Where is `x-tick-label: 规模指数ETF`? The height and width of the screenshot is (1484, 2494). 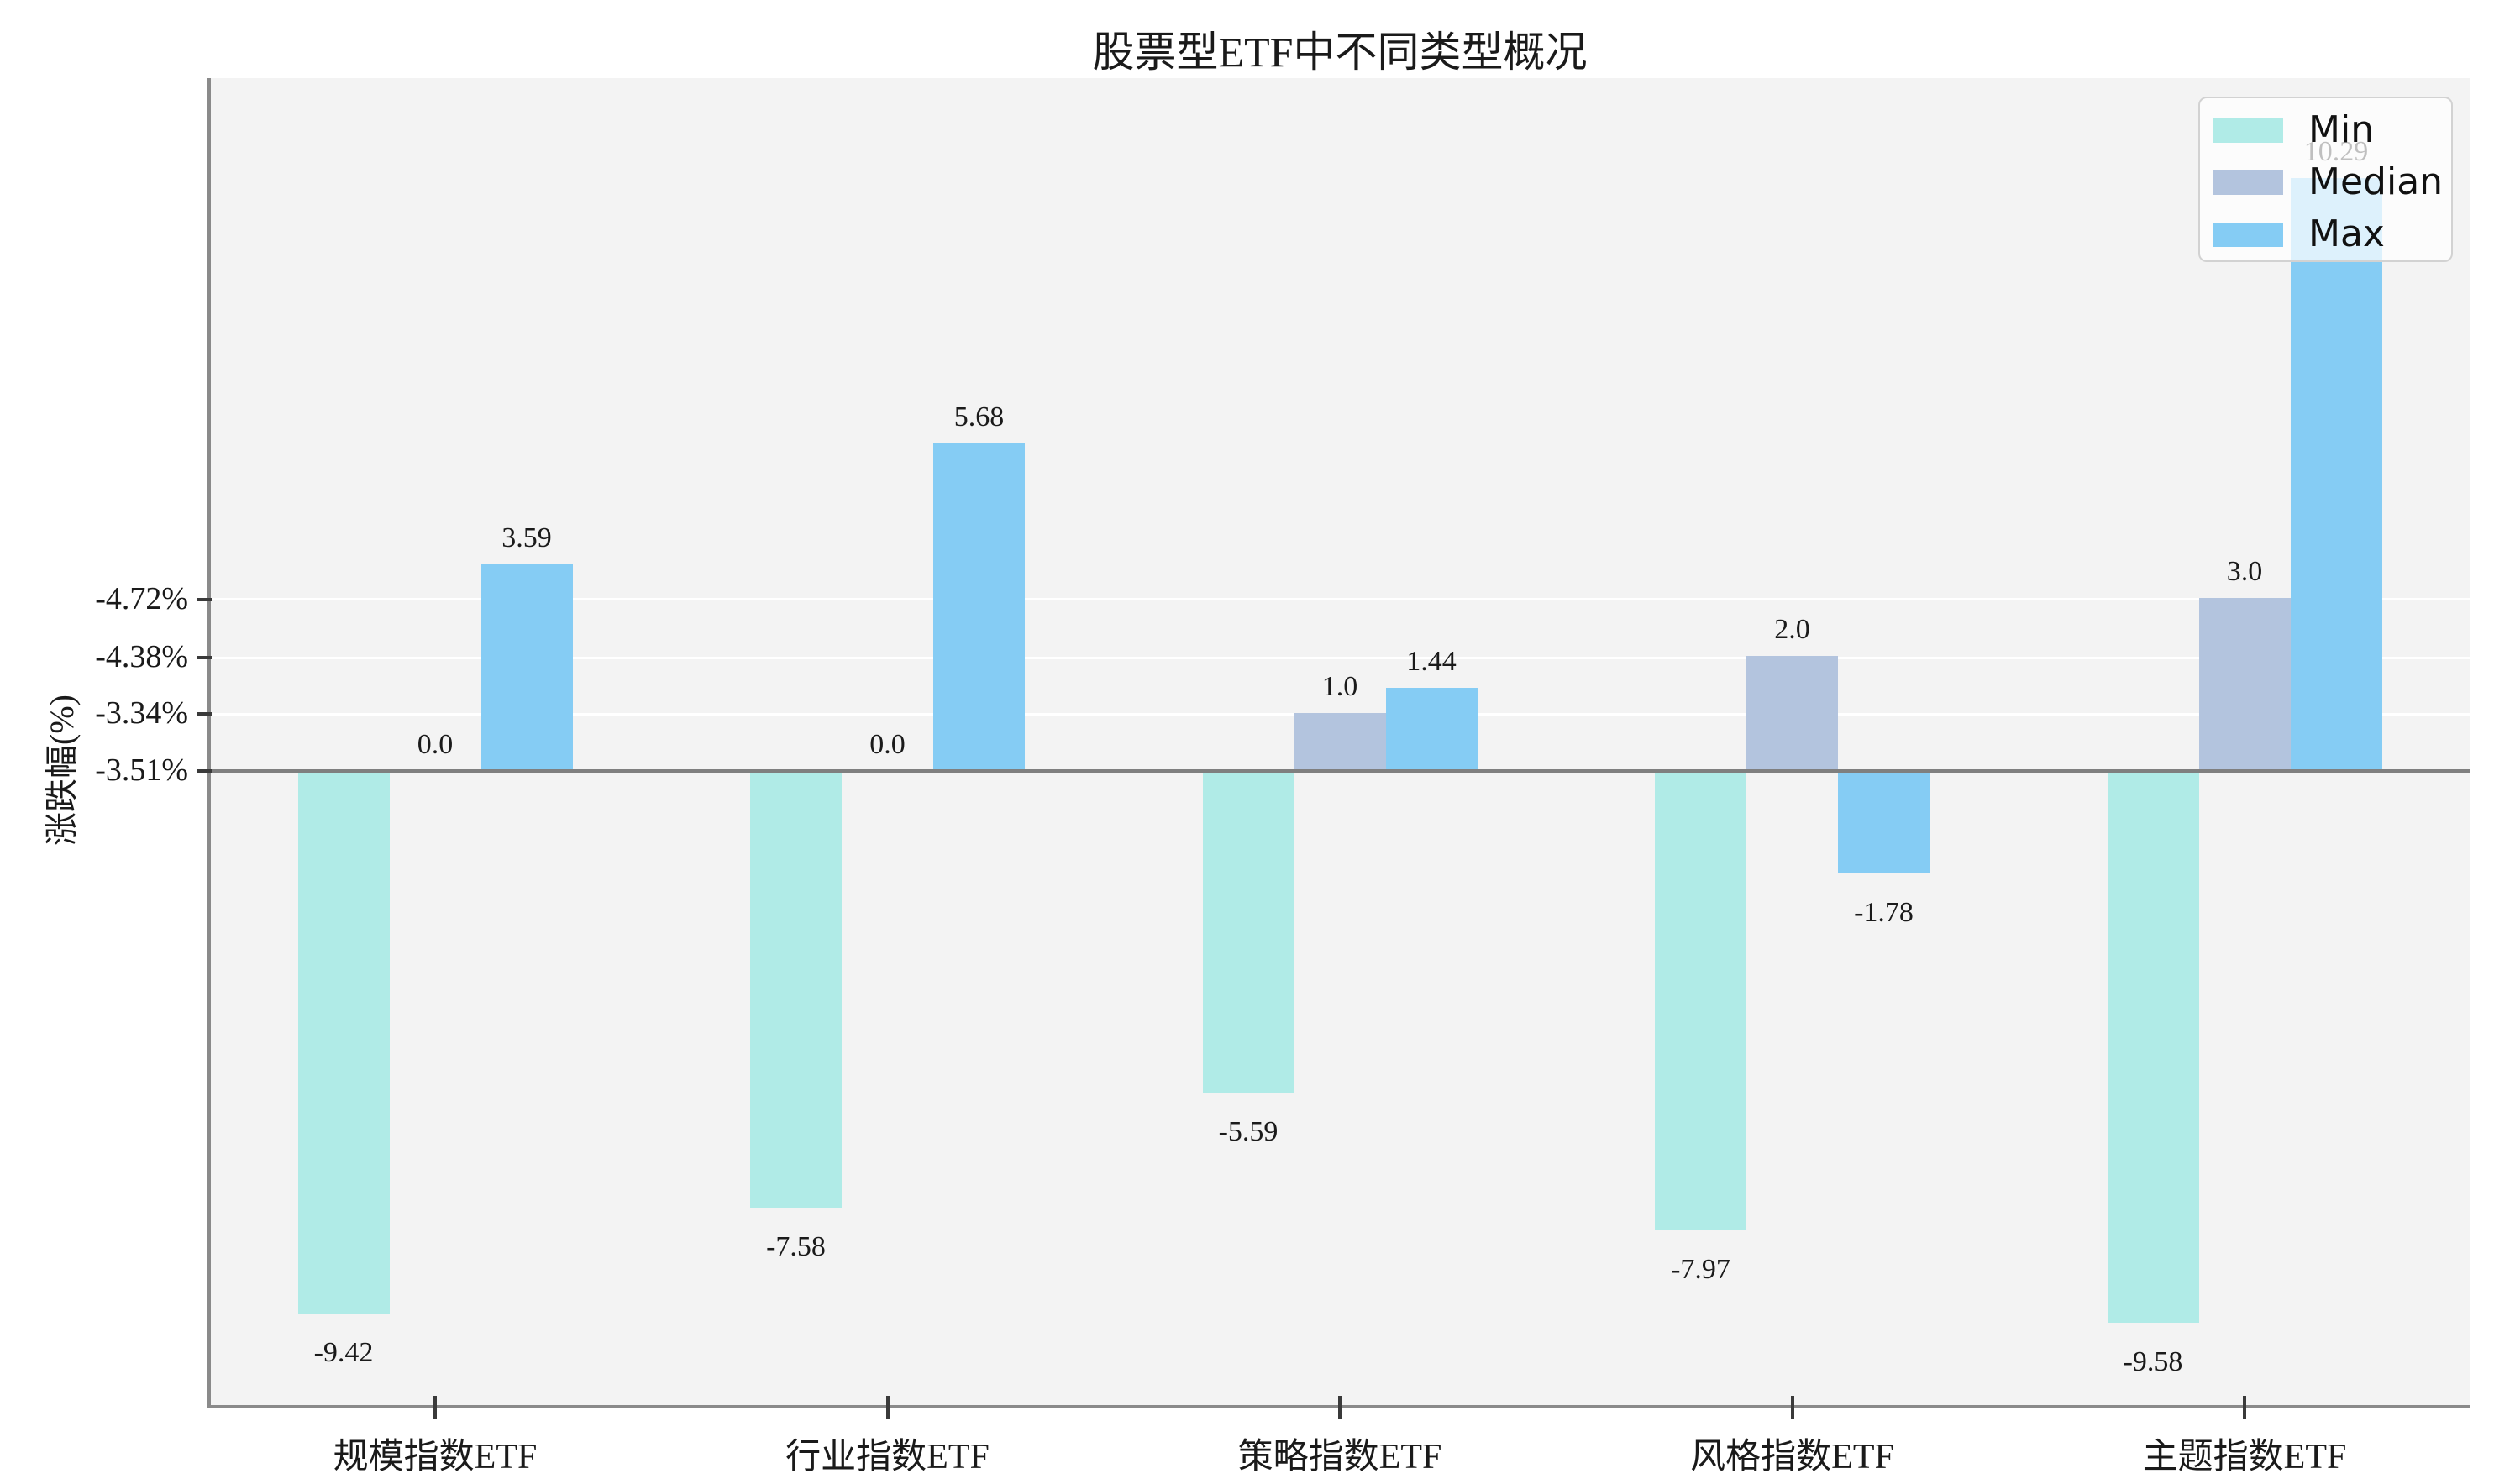 x-tick-label: 规模指数ETF is located at coordinates (435, 1457).